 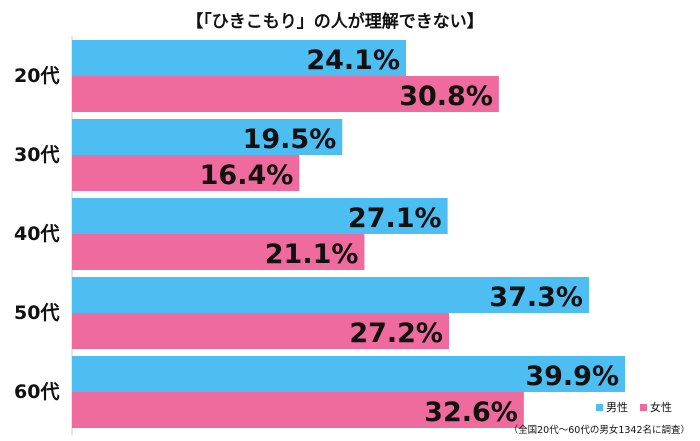 What do you see at coordinates (446, 96) in the screenshot?
I see `data-label: 30.8%` at bounding box center [446, 96].